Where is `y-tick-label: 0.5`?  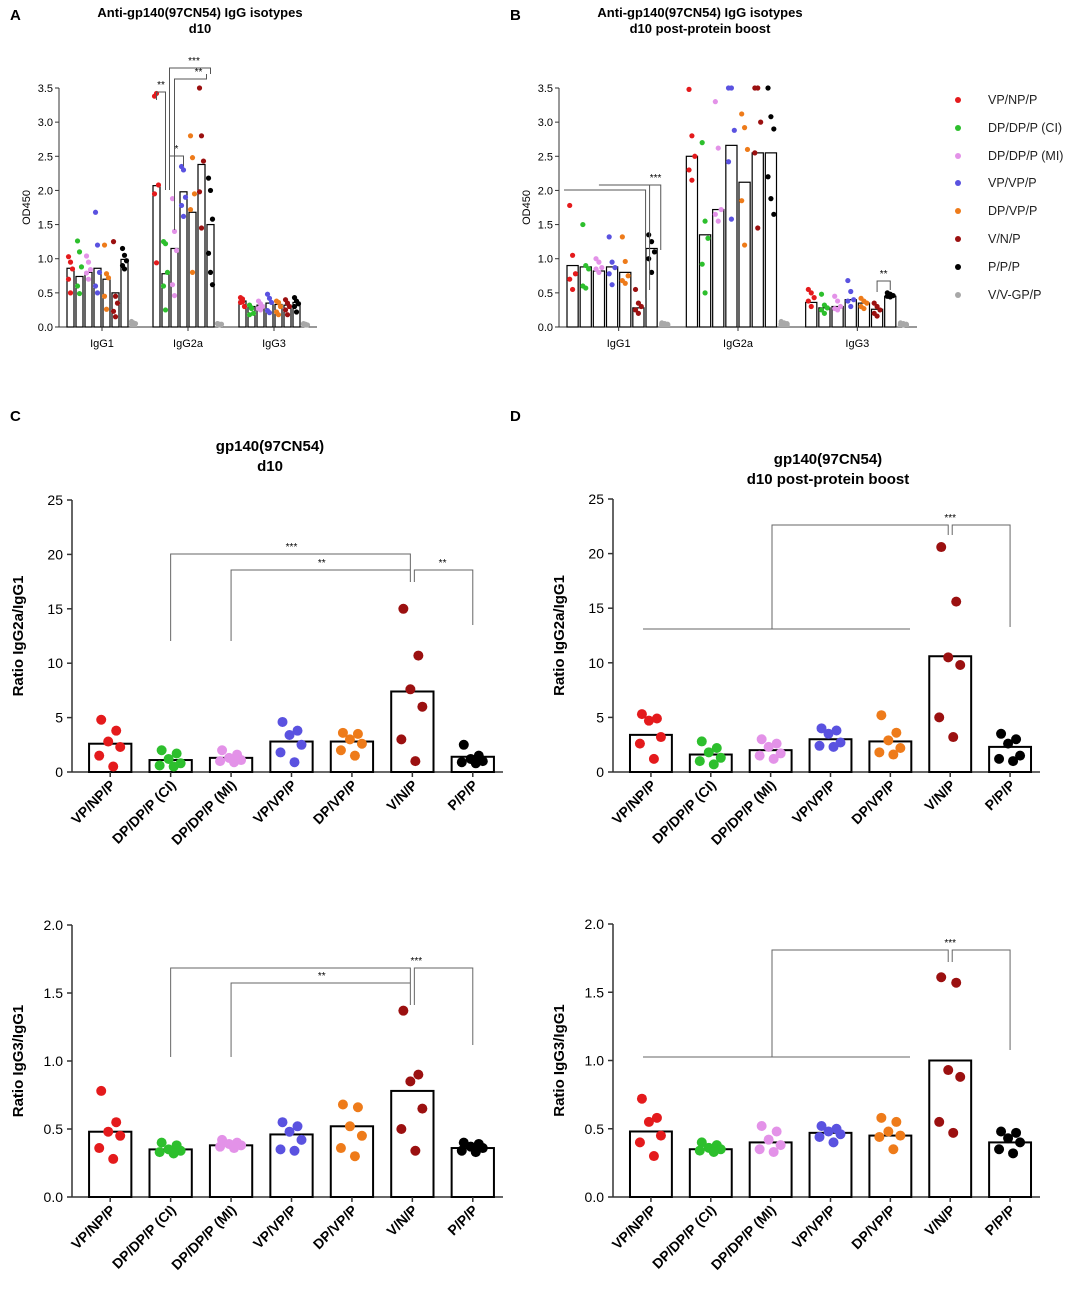 y-tick-label: 0.5 is located at coordinates (54, 1129).